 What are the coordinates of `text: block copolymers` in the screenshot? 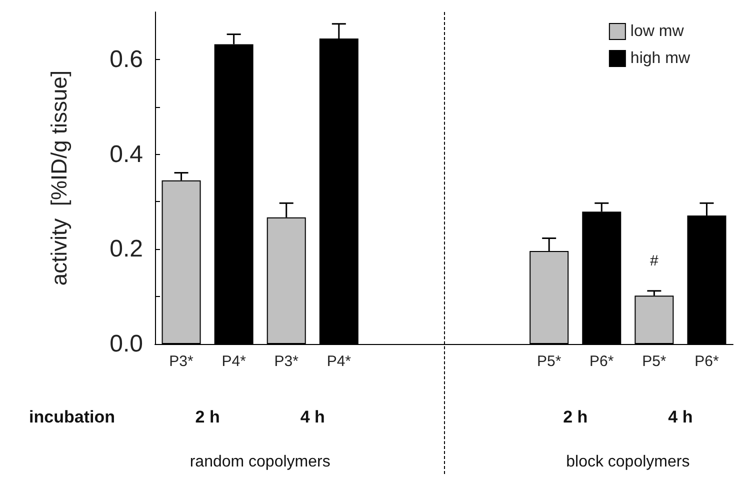 It's located at (628, 462).